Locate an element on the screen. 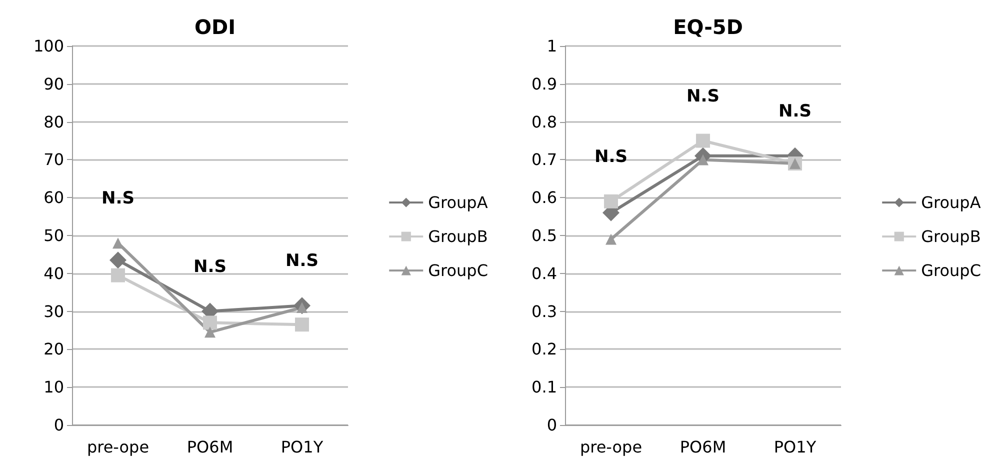 This screenshot has height=473, width=986. chart-title: EQ-5D is located at coordinates (708, 27).